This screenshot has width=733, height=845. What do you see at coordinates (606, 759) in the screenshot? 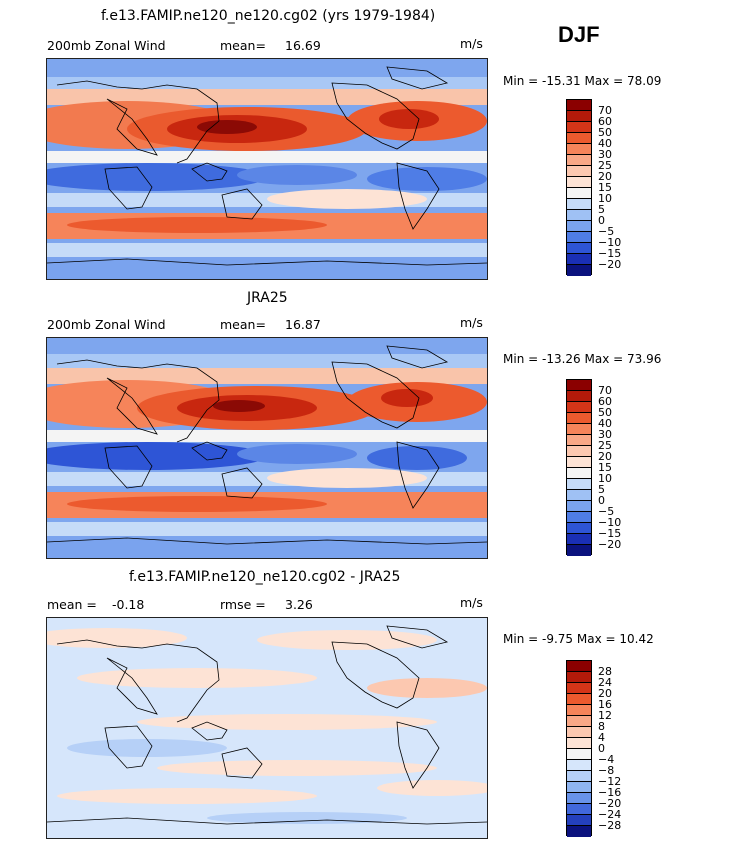
I see `colorbar-tick-label: −4` at bounding box center [606, 759].